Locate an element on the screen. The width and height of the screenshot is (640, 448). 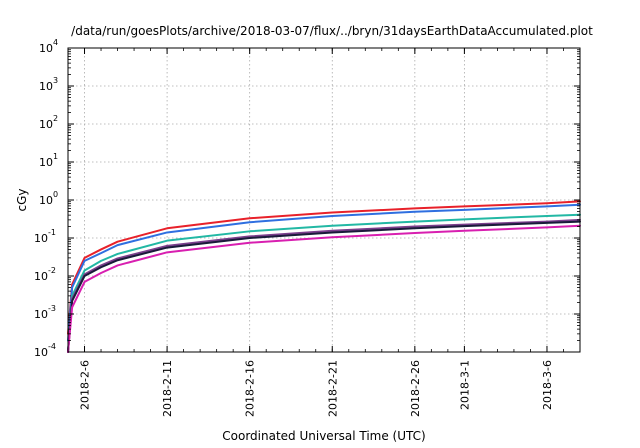
y-tick-label: 10 -4 is located at coordinates (45, 350).